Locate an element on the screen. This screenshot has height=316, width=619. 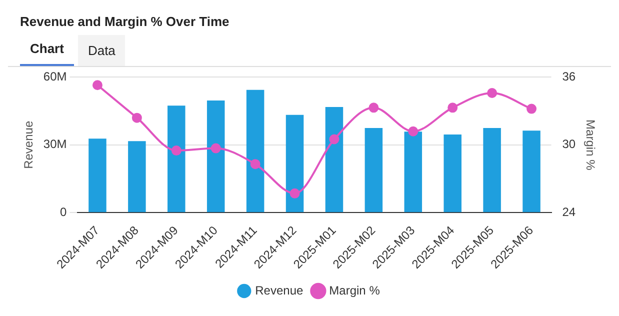
legend-label: Revenue is located at coordinates (279, 290).